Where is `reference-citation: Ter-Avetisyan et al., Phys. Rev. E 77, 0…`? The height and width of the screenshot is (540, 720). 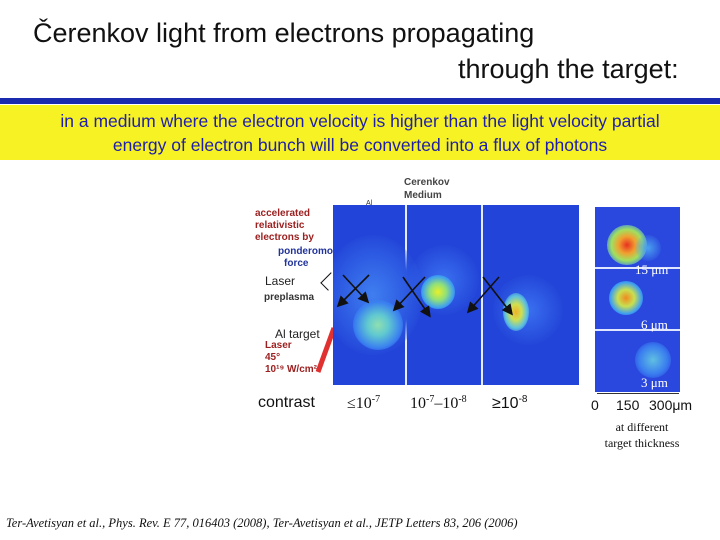 reference-citation: Ter-Avetisyan et al., Phys. Rev. E 77, 0… is located at coordinates (262, 523).